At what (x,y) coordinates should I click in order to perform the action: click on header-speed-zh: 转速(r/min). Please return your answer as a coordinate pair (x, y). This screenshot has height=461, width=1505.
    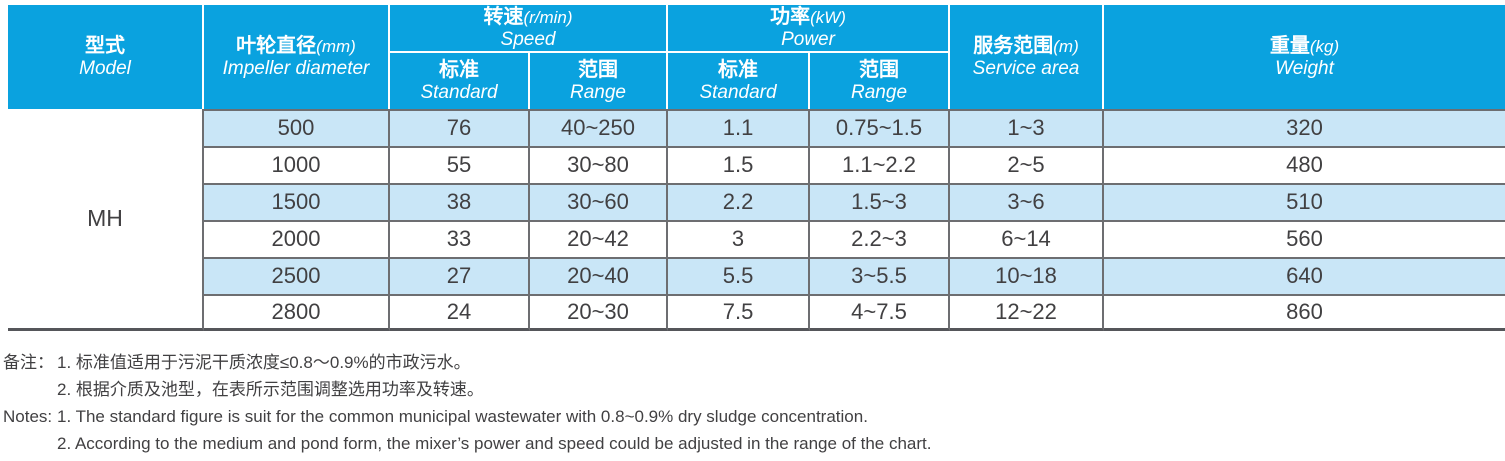
    Looking at the image, I should click on (528, 17).